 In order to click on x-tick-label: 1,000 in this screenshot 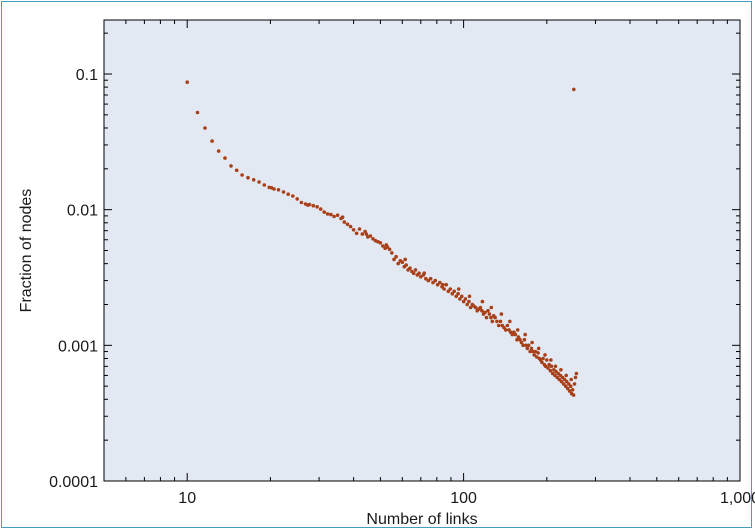, I will do `click(737, 498)`.